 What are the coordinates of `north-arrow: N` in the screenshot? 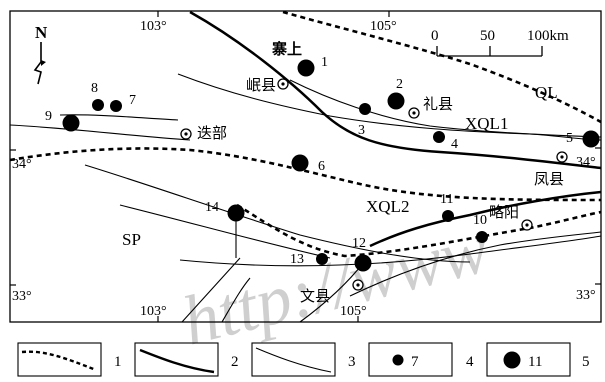 It's located at (40, 54).